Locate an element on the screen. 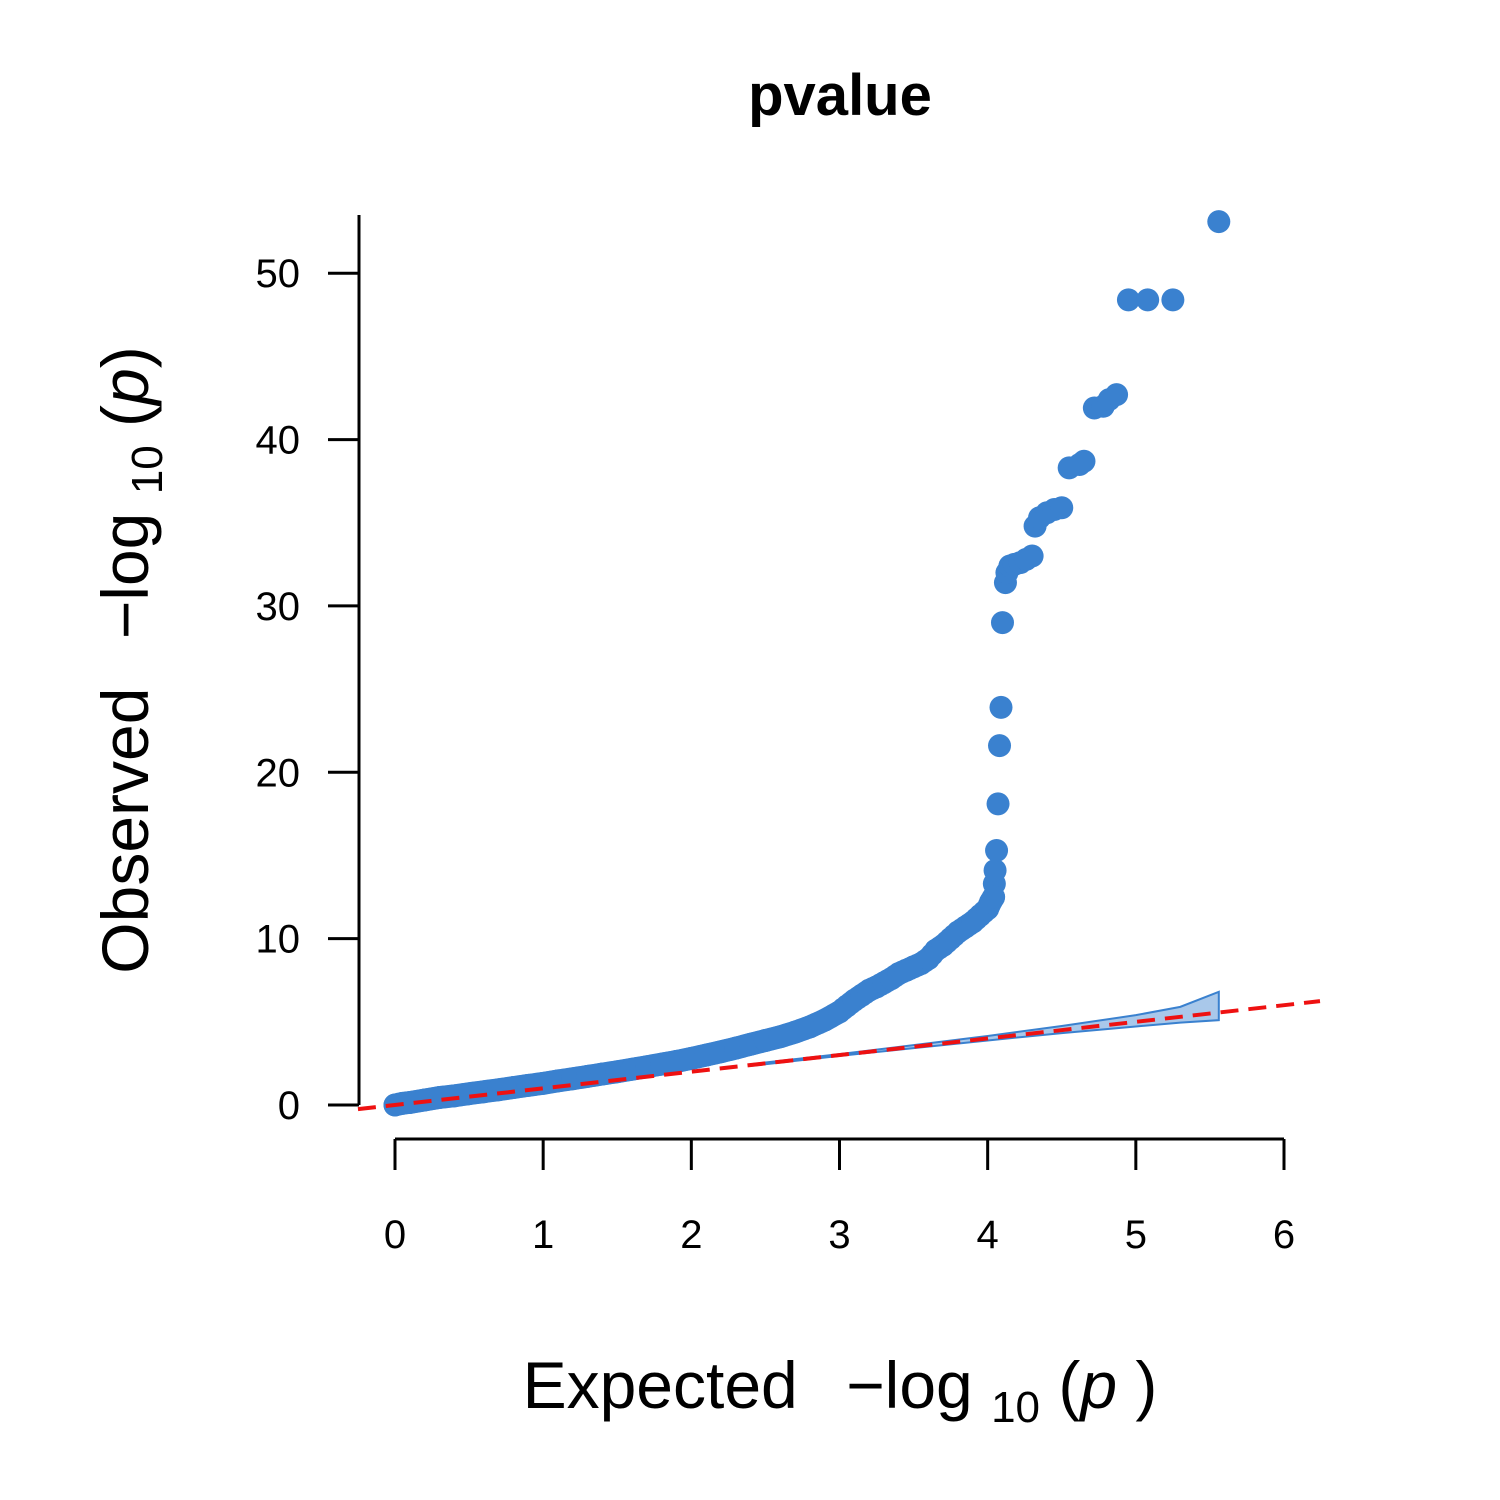 The image size is (1500, 1500). x-axis-label-var: p is located at coordinates (1097, 1385).